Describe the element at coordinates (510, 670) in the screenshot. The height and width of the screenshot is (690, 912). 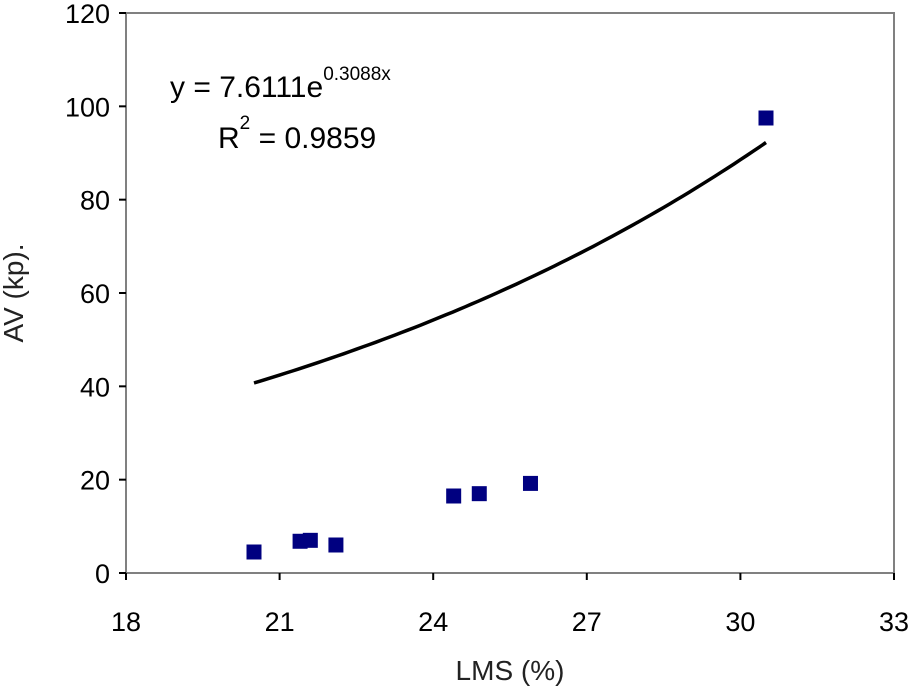
I see `x-axis-title: LMS (%)` at that location.